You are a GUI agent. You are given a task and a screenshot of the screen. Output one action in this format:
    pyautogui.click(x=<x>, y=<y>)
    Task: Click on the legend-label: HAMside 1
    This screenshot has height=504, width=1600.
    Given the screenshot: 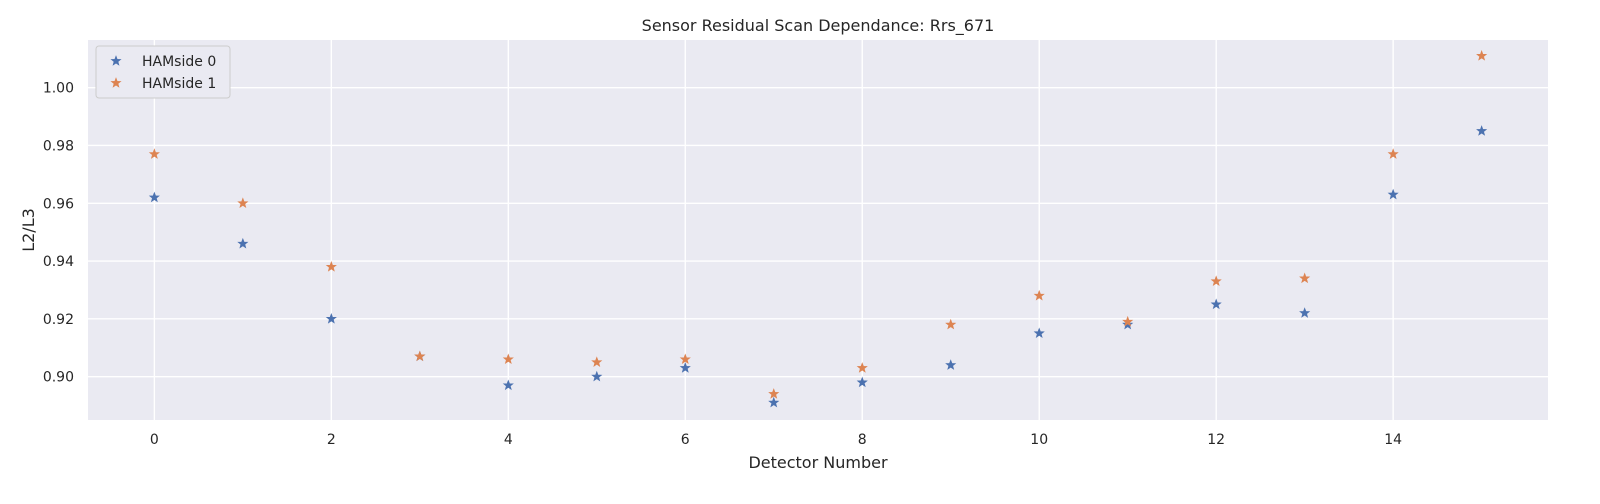 What is the action you would take?
    pyautogui.click(x=179, y=84)
    